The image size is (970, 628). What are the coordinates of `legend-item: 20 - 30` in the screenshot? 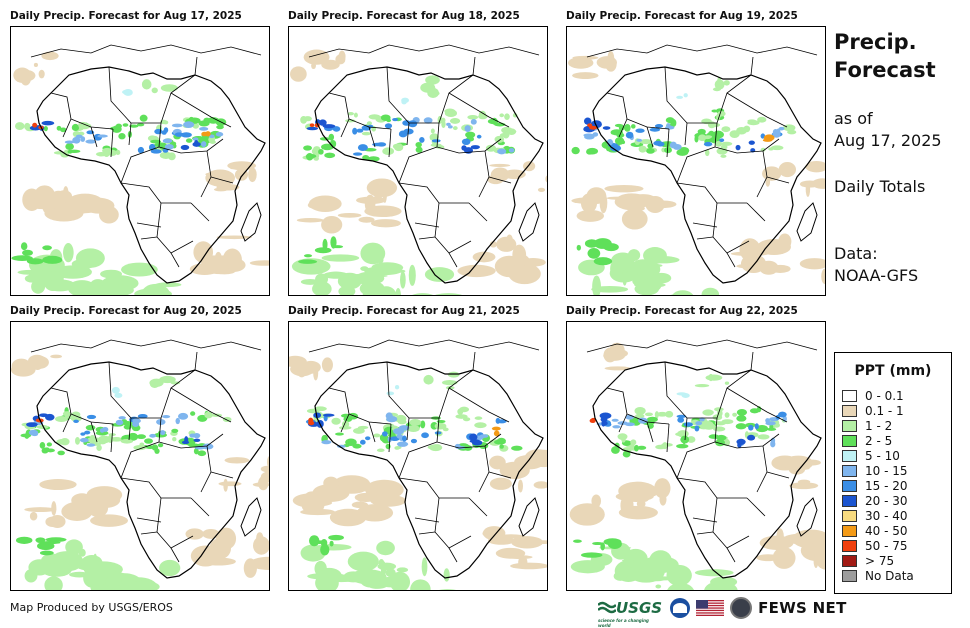 It's located at (875, 501).